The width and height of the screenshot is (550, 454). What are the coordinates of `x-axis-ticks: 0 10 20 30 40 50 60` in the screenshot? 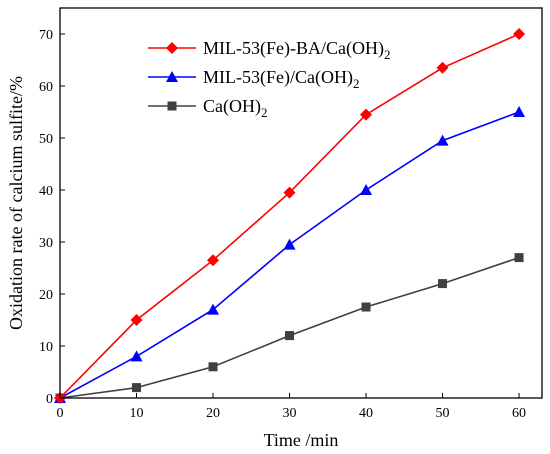 It's located at (291, 407).